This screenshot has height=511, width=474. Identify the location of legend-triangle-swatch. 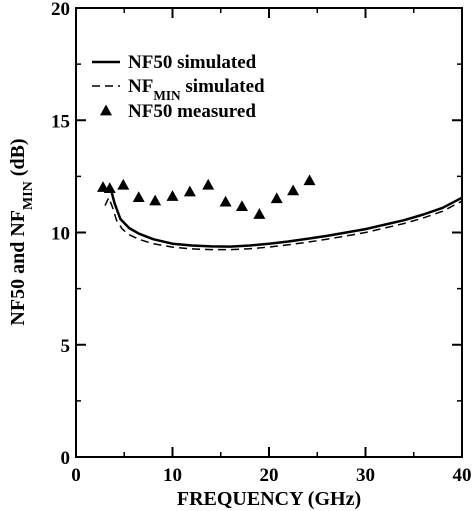
(106, 110).